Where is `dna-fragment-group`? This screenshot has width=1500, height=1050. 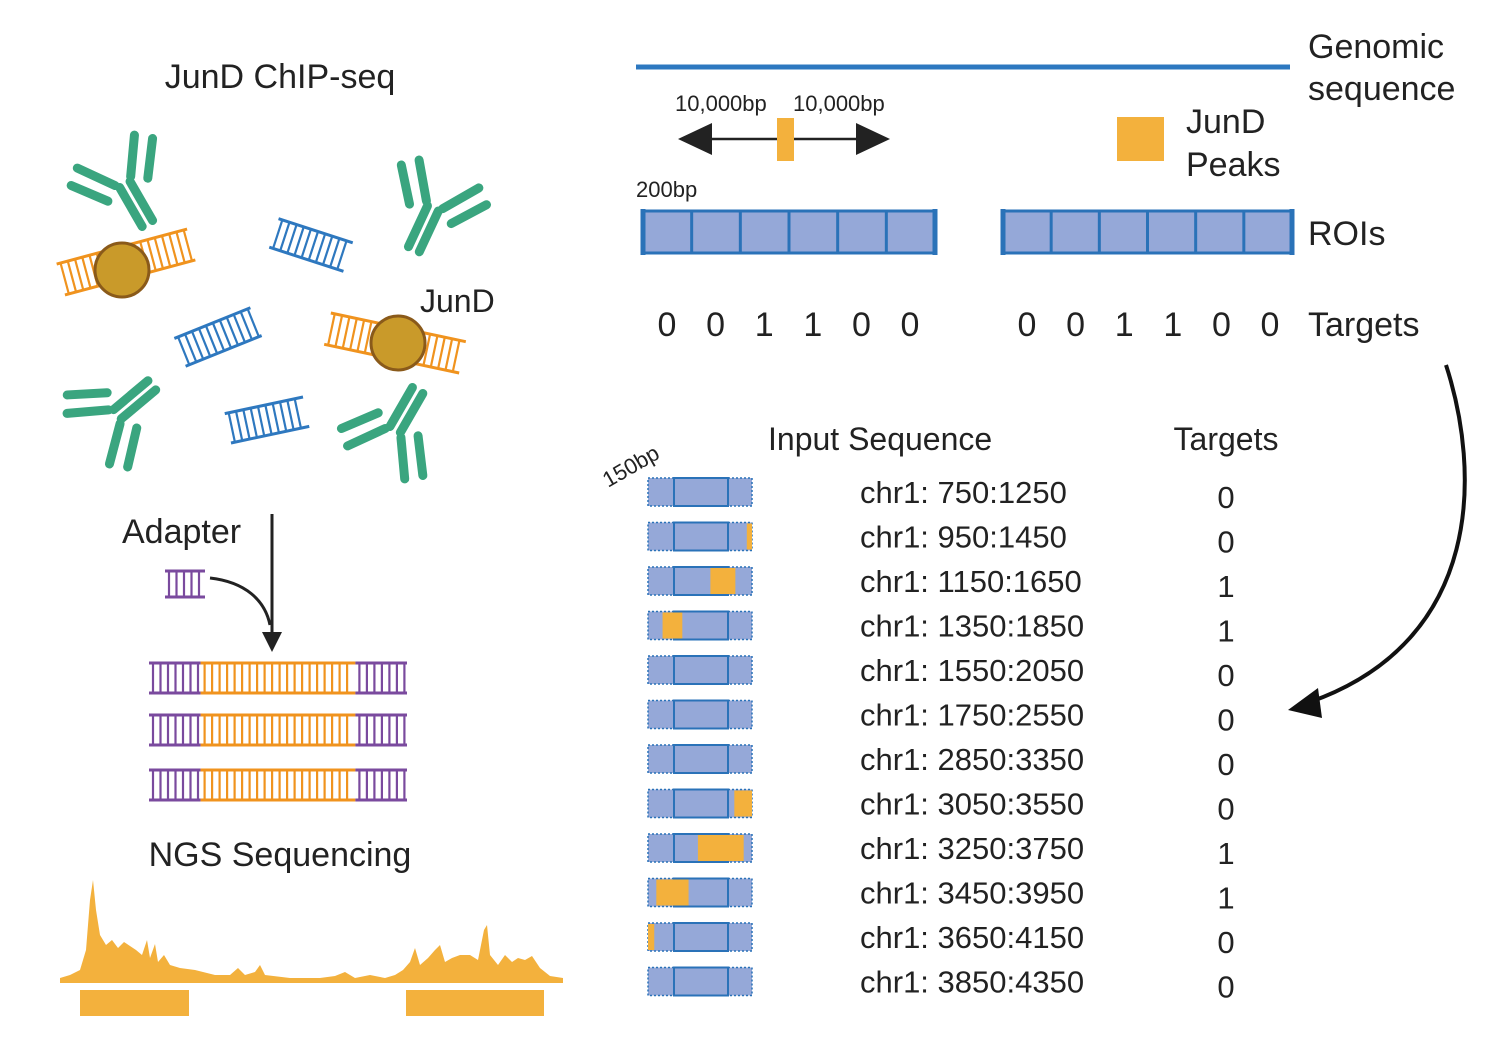
dna-fragment-group is located at coordinates (261, 331).